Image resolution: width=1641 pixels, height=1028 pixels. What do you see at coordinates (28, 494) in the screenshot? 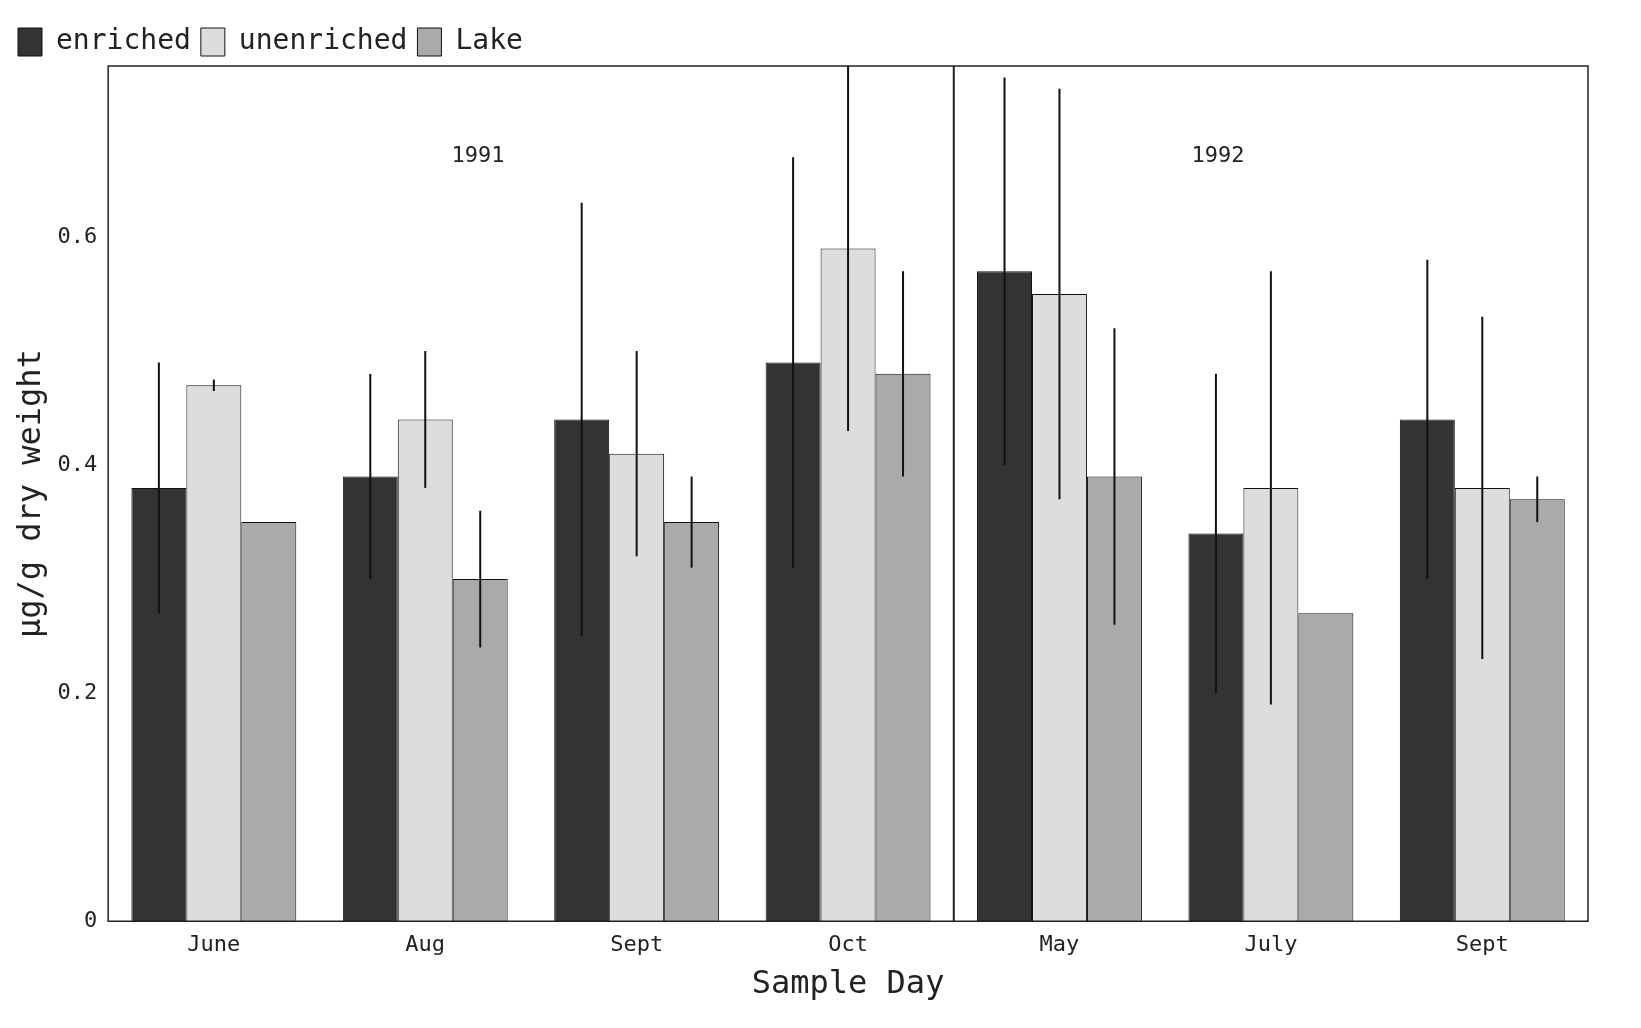
I see `y-axis-title: µg/g dry weight` at bounding box center [28, 494].